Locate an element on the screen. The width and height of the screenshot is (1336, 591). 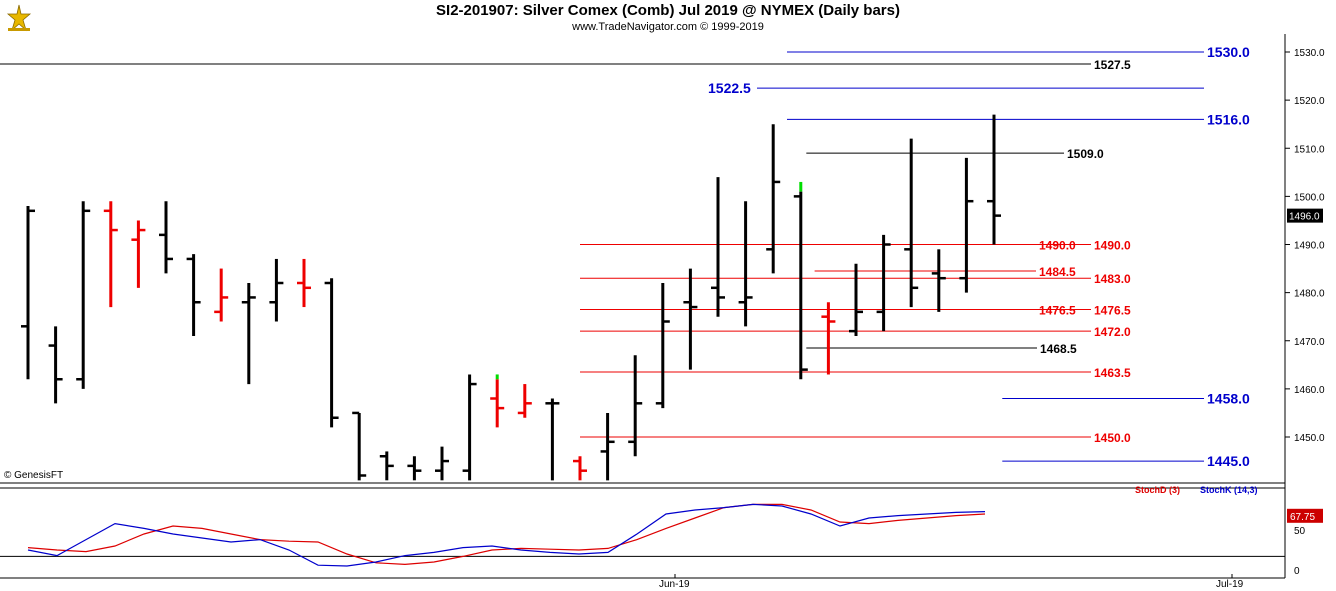
trade-navigator-logo-icon is located at coordinates (19, 18).